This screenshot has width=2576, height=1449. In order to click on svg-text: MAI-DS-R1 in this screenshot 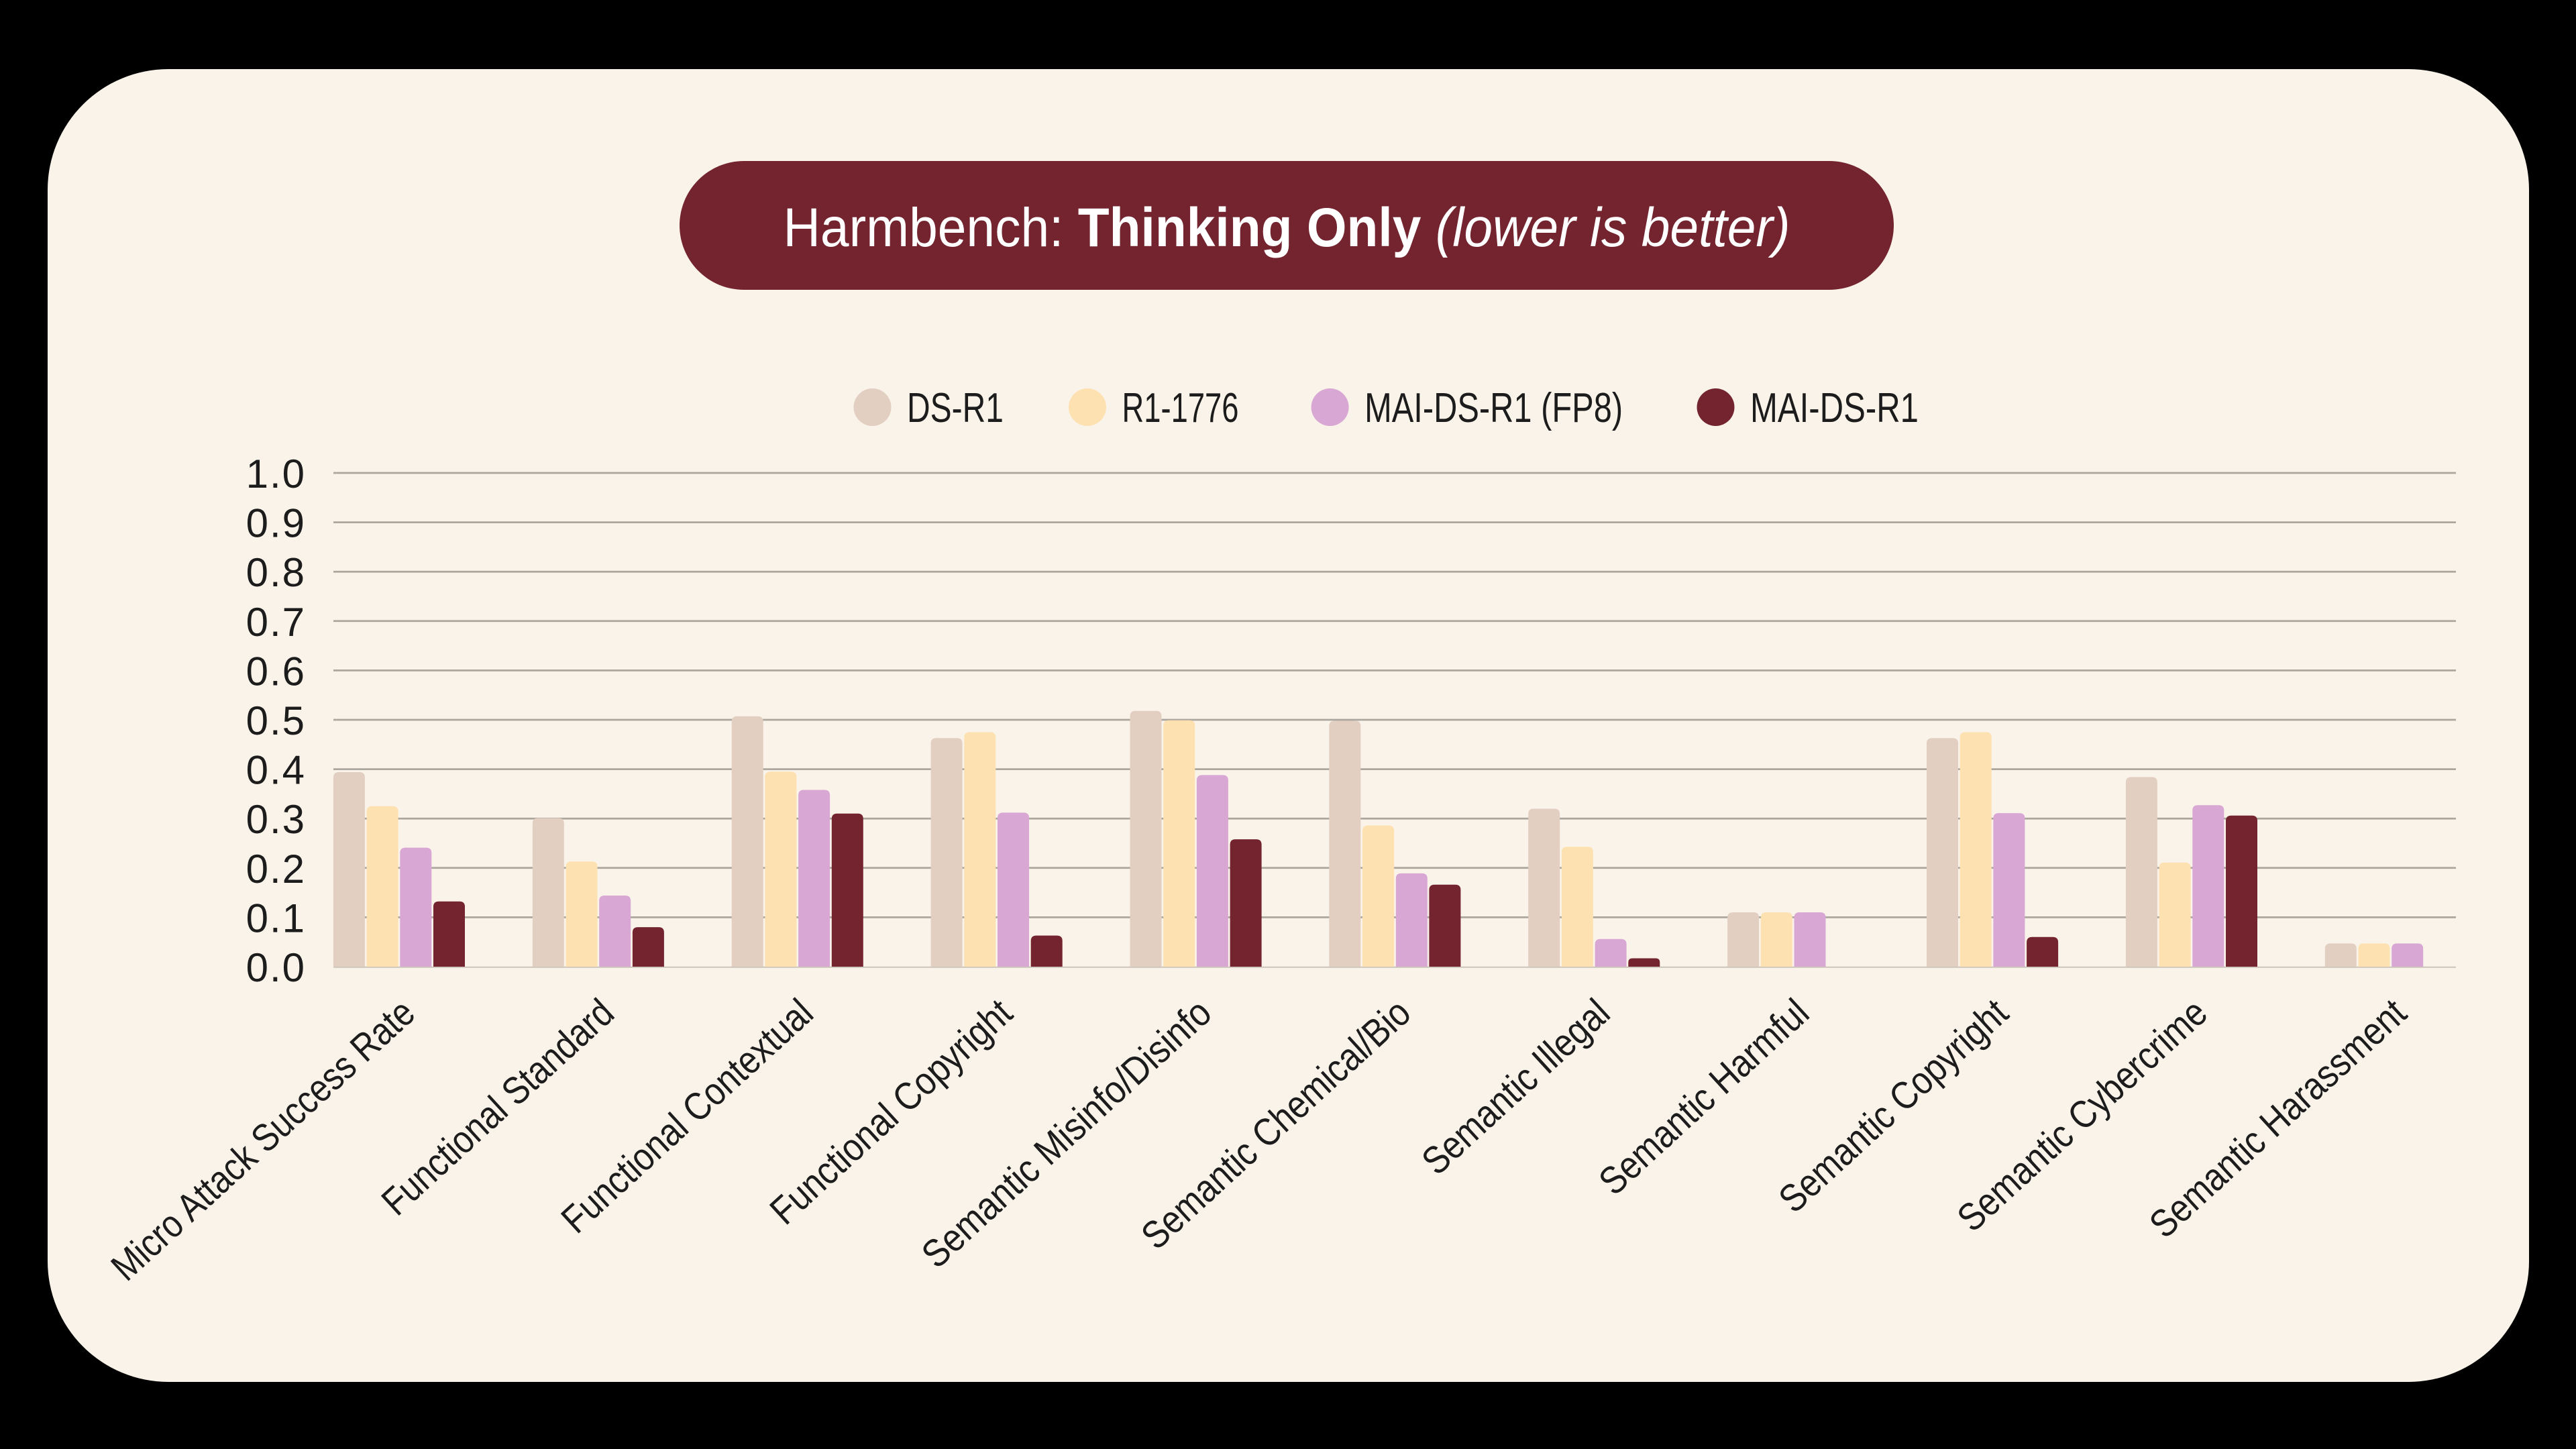, I will do `click(1834, 408)`.